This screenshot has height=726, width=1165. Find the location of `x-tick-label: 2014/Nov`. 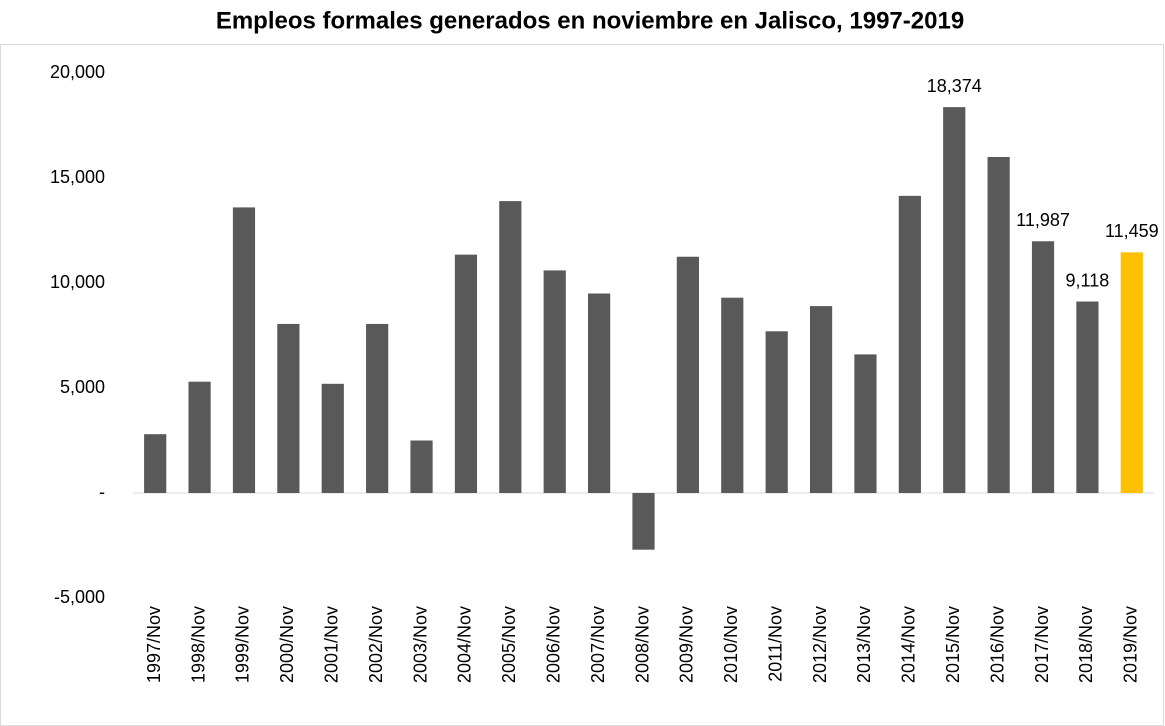

x-tick-label: 2014/Nov is located at coordinates (909, 644).